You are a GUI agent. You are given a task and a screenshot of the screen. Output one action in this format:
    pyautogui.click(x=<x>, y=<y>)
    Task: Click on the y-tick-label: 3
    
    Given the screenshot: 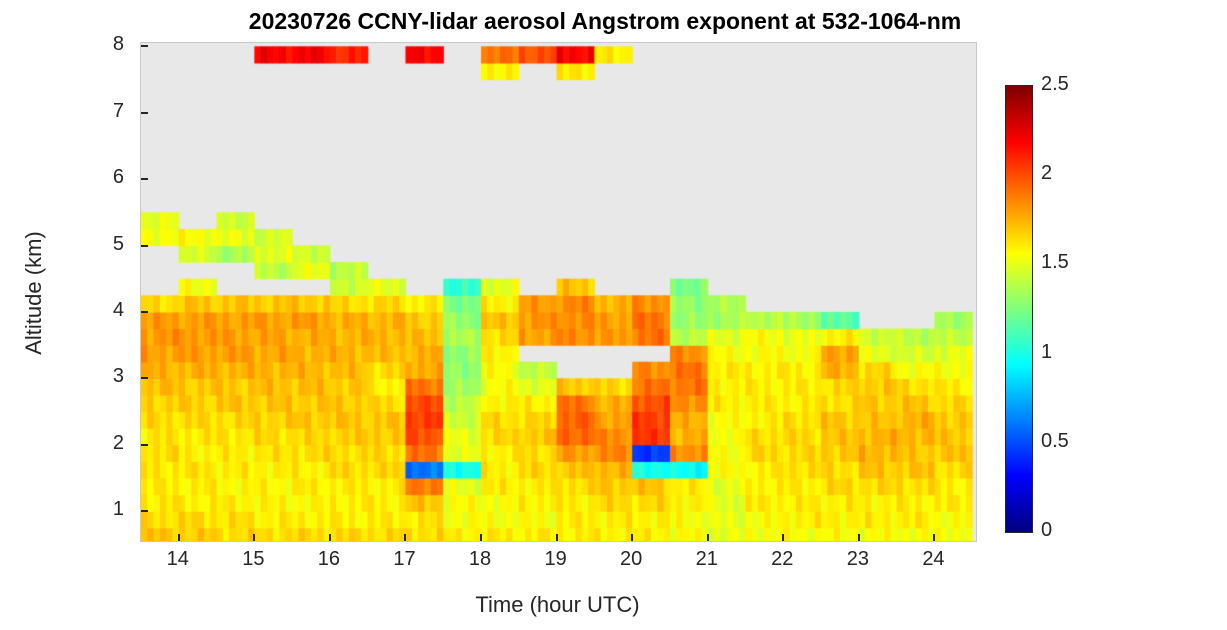 What is the action you would take?
    pyautogui.click(x=118, y=376)
    